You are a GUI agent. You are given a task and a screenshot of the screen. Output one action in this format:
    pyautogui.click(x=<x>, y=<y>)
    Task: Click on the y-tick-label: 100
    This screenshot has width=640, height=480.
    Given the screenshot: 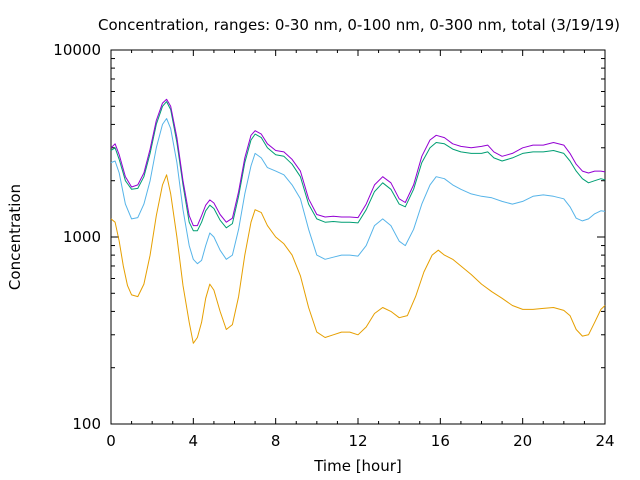 What is the action you would take?
    pyautogui.click(x=86, y=424)
    